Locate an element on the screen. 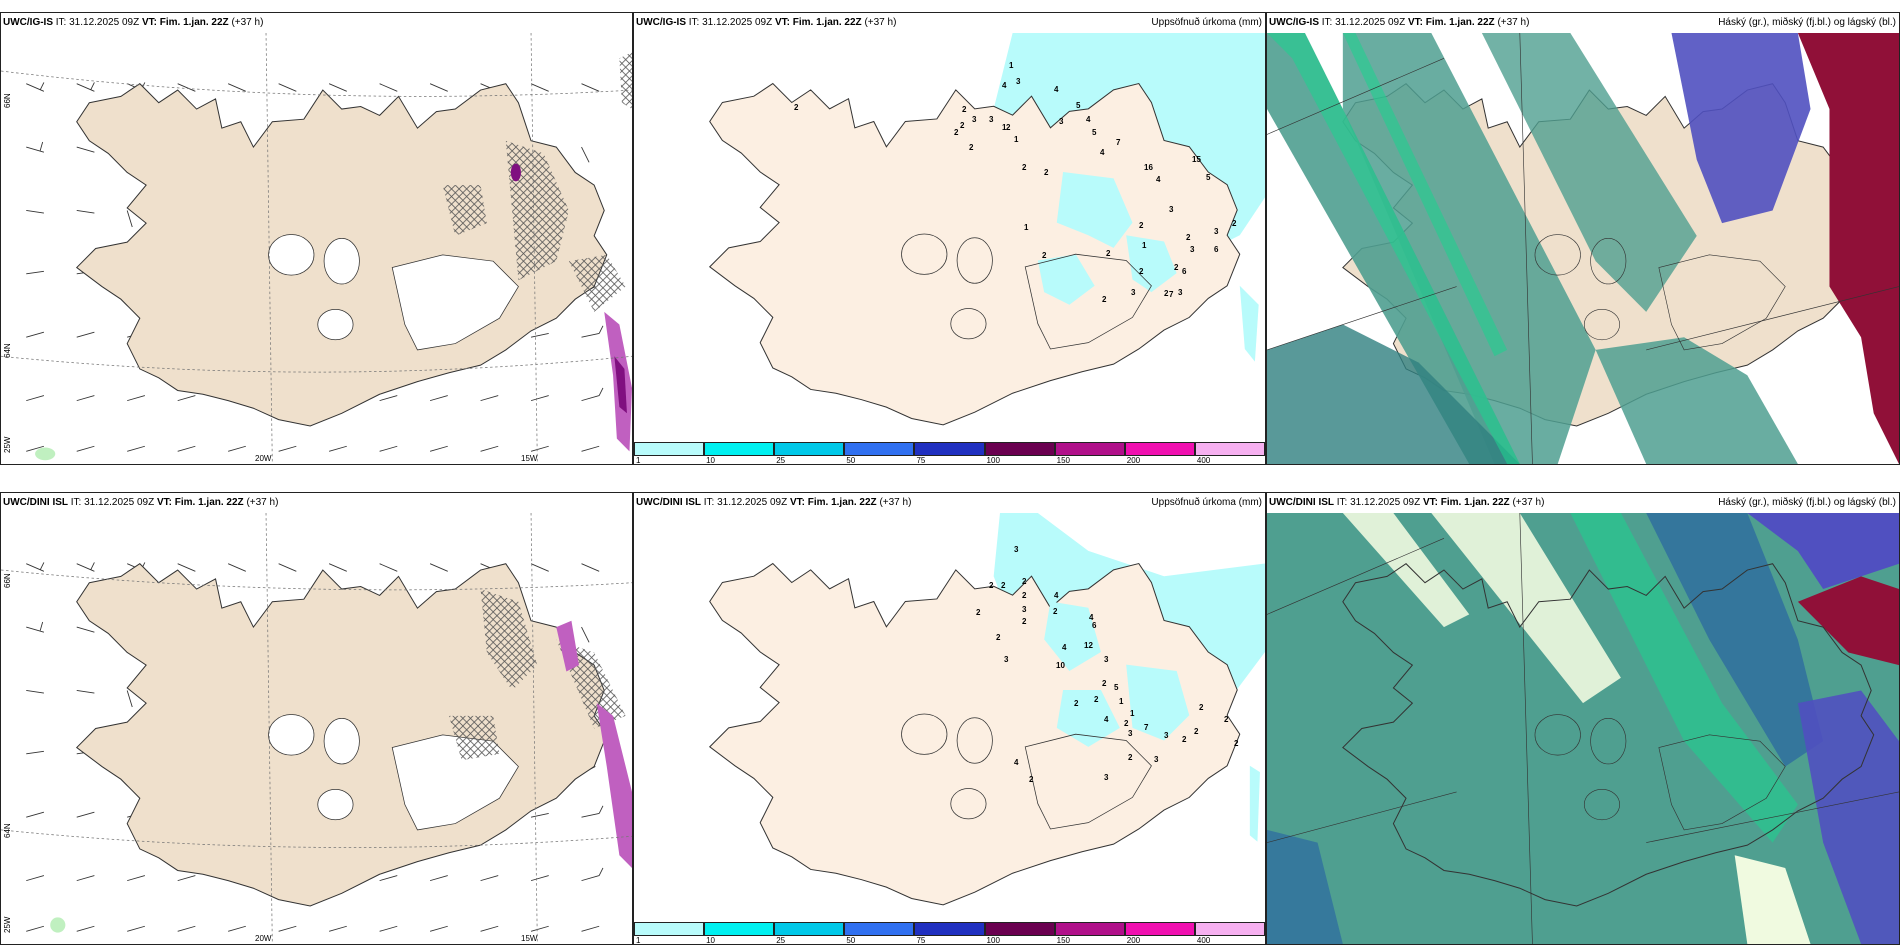 The height and width of the screenshot is (950, 1900). mid-cloud-area is located at coordinates (1741, 128).